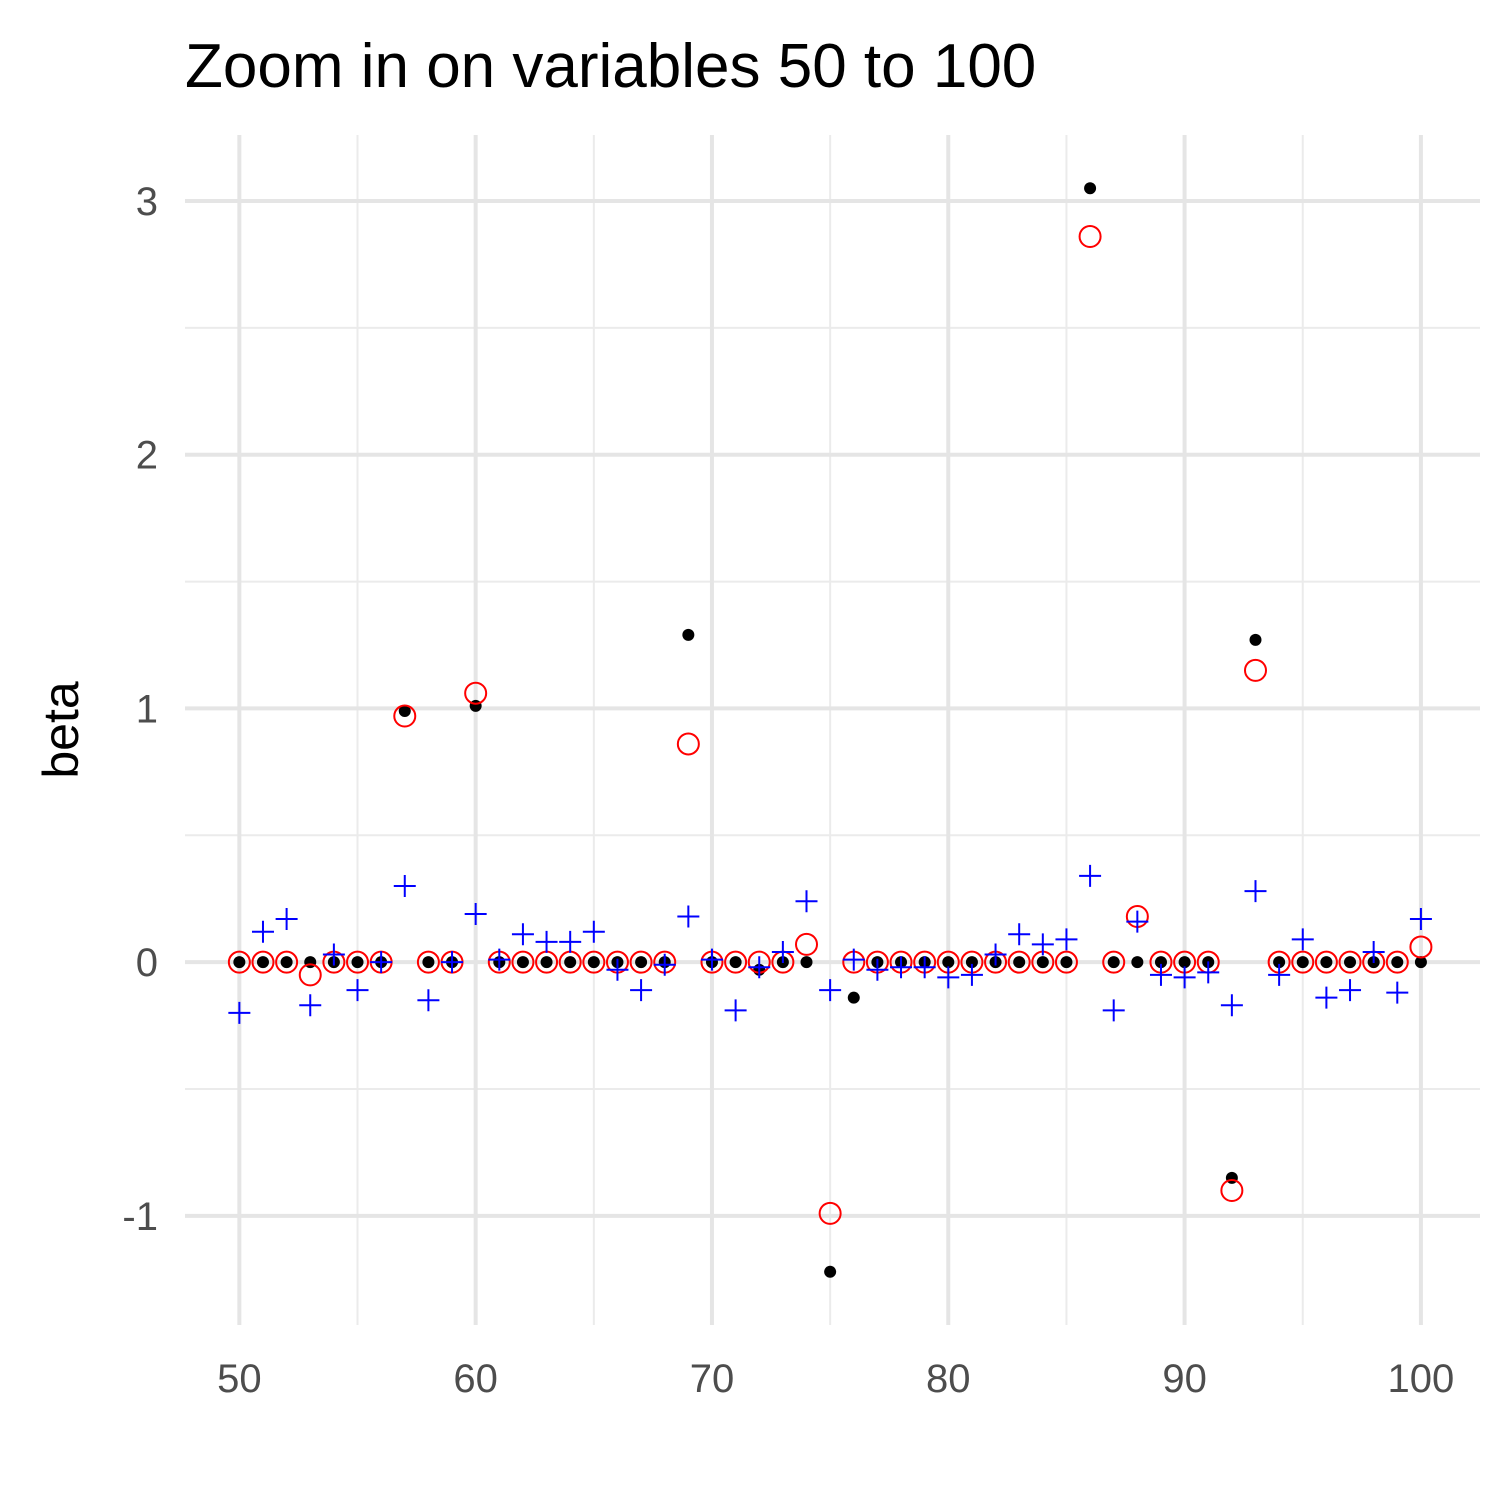 The image size is (1512, 1512). I want to click on x-tick-label: 60, so click(475, 1379).